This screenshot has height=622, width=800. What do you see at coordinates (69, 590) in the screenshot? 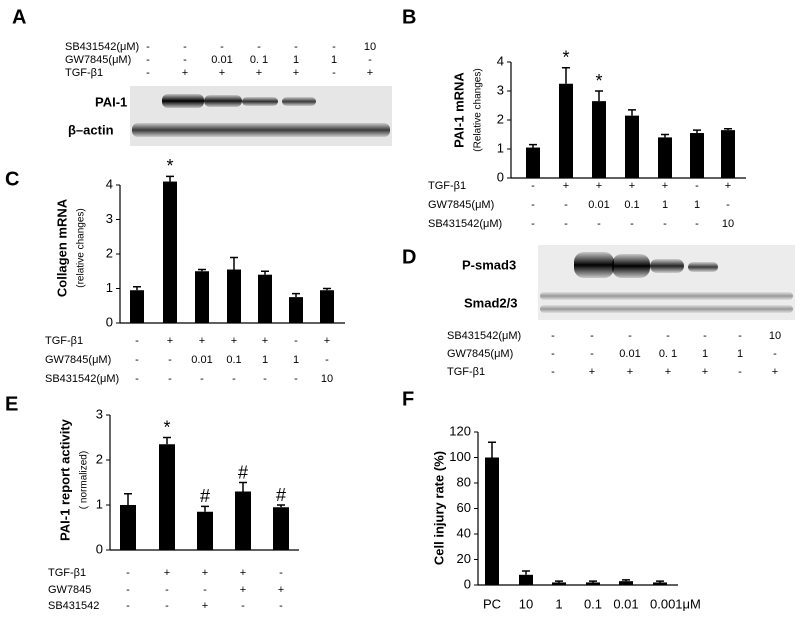
I see `condition-label: GW7845` at bounding box center [69, 590].